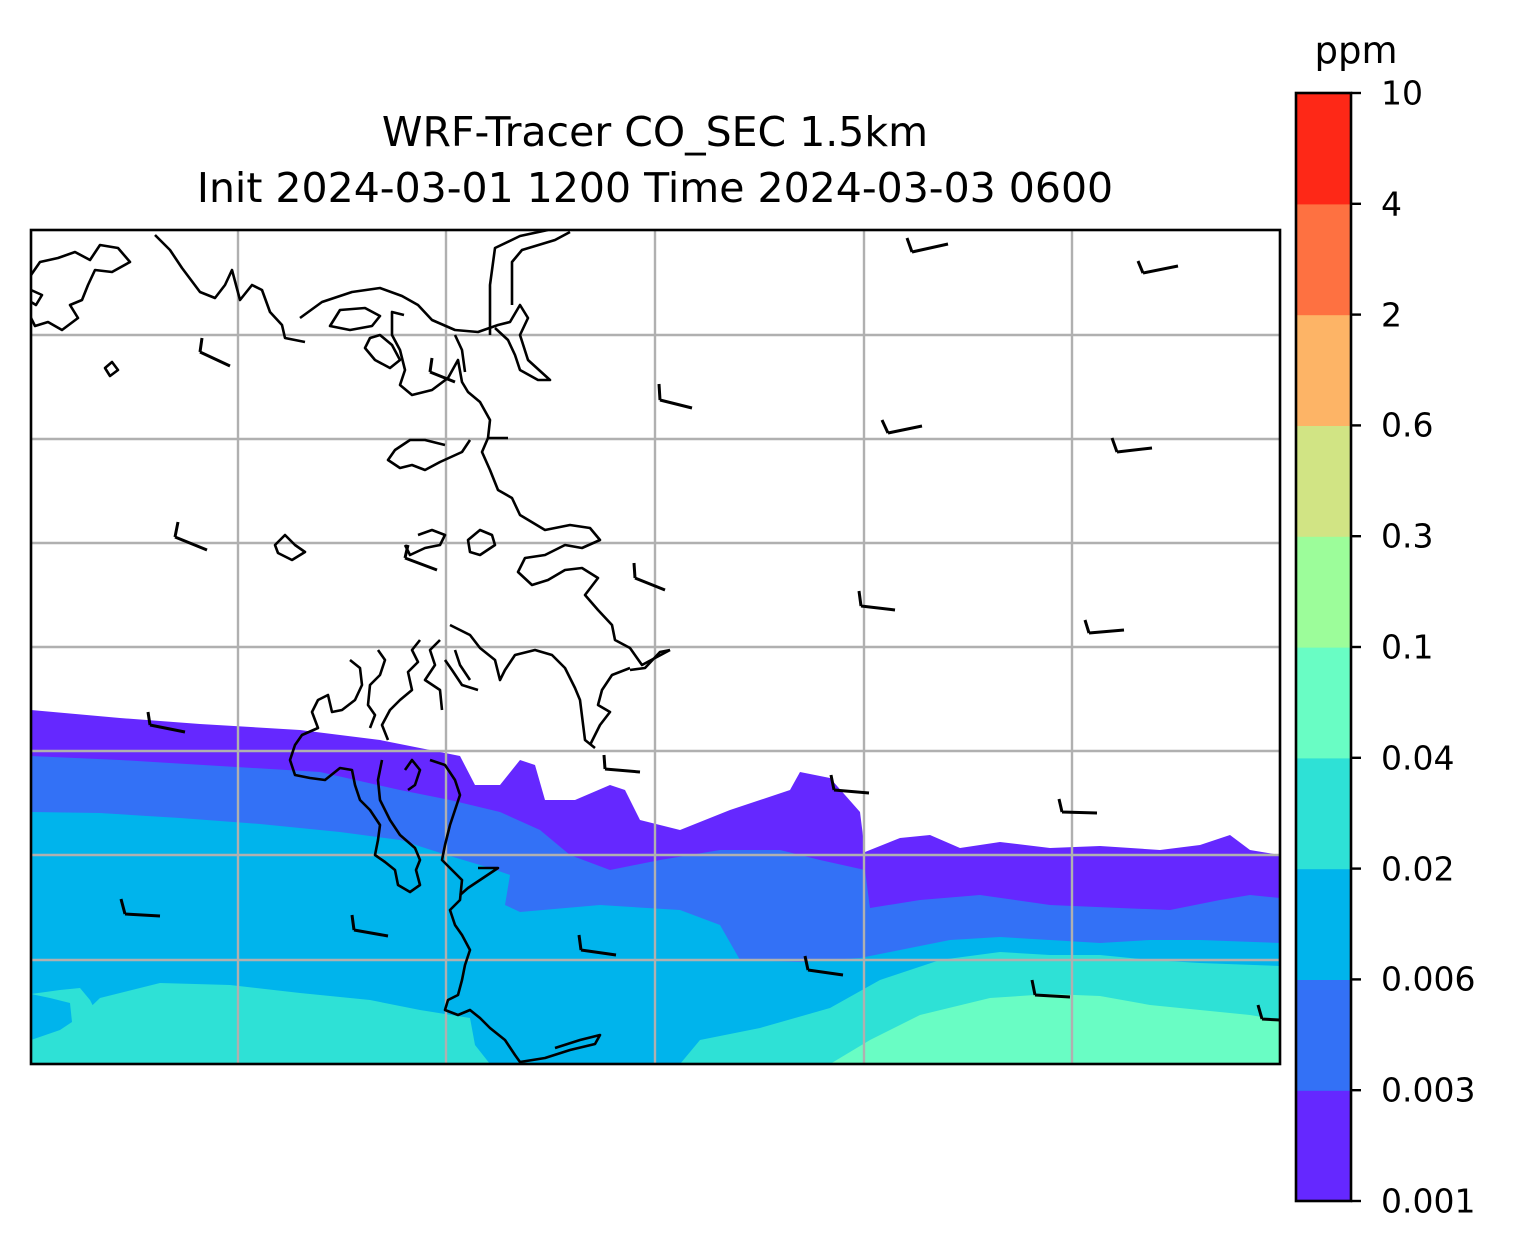  I want to click on colorbar, so click(1327, 647).